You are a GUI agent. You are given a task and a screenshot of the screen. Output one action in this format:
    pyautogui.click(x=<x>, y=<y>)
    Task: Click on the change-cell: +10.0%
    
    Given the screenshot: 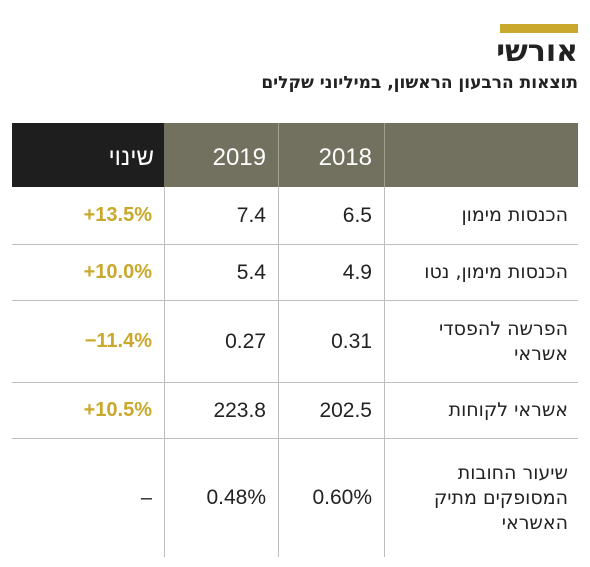 What is the action you would take?
    pyautogui.click(x=117, y=272)
    